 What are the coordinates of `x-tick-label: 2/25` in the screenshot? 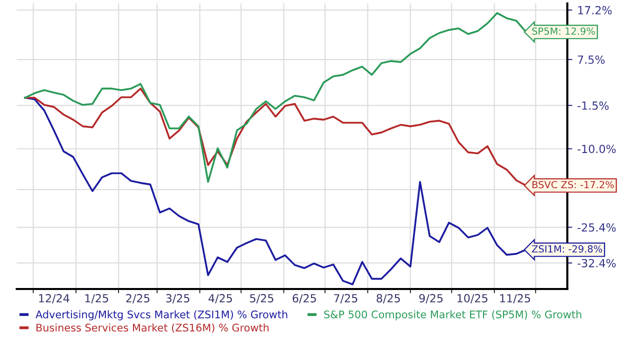 It's located at (138, 299).